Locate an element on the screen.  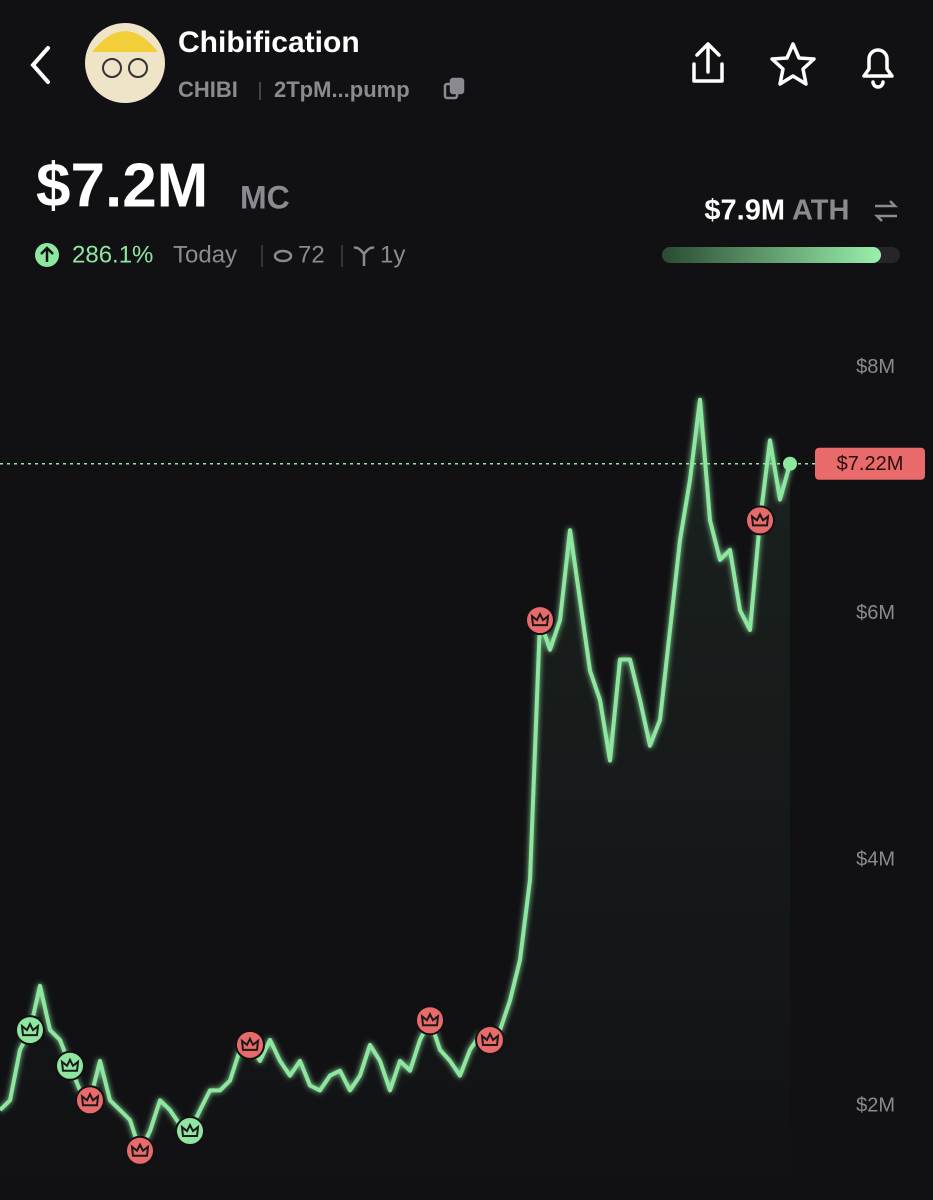
watchers: 72 is located at coordinates (311, 254).